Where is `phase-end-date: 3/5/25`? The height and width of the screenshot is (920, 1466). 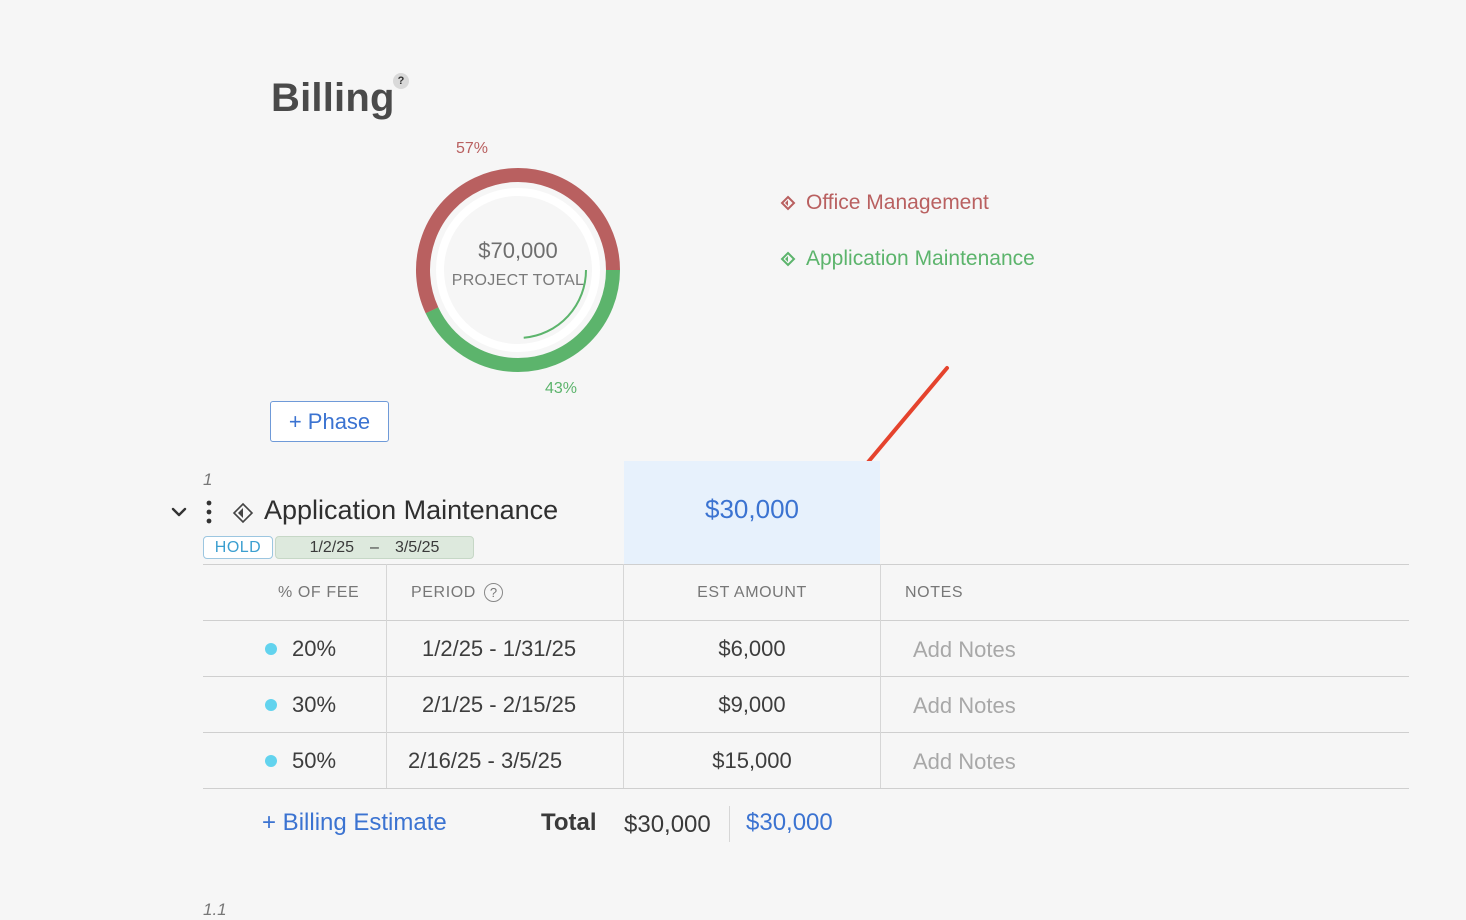 phase-end-date: 3/5/25 is located at coordinates (417, 547).